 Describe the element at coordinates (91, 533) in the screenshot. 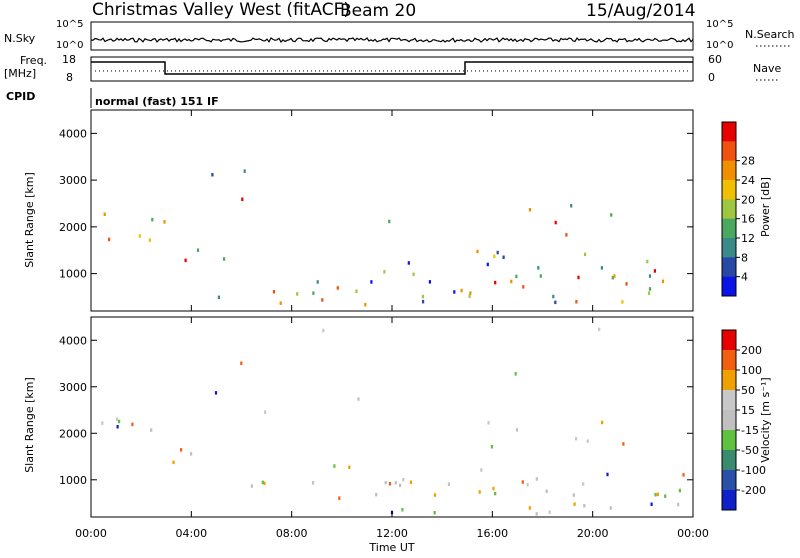

I see `x-tick-label: 00:00` at that location.